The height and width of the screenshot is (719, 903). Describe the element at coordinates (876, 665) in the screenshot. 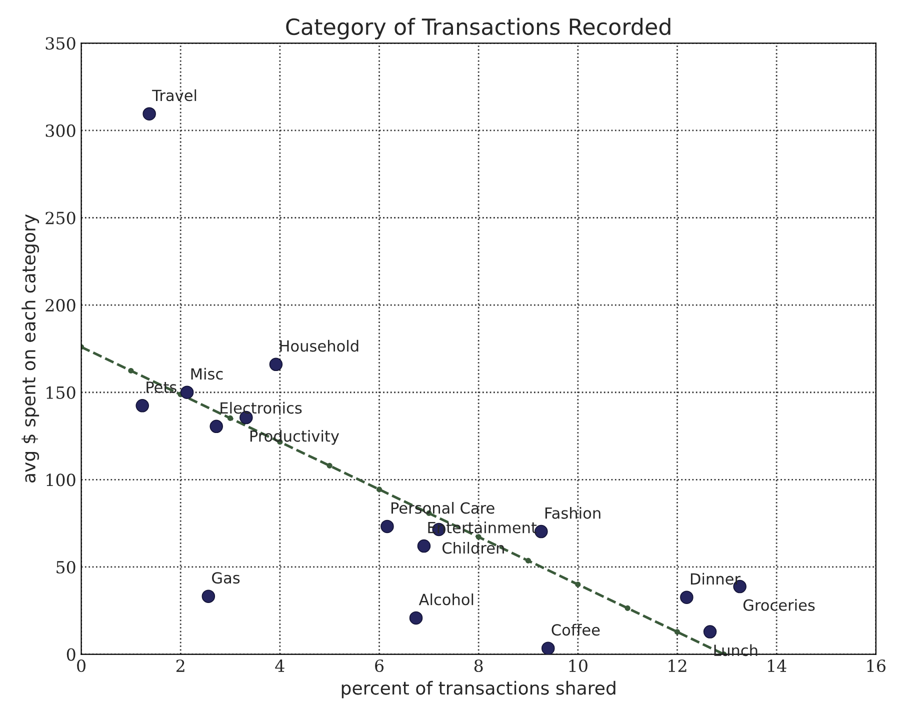

I see `x-tick-label: 16` at that location.